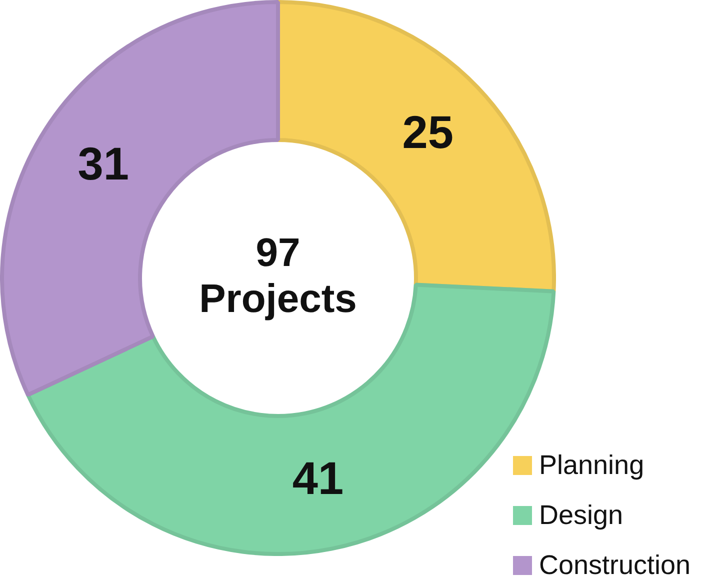 Image resolution: width=715 pixels, height=577 pixels. Describe the element at coordinates (591, 465) in the screenshot. I see `legend-label: Planning` at that location.